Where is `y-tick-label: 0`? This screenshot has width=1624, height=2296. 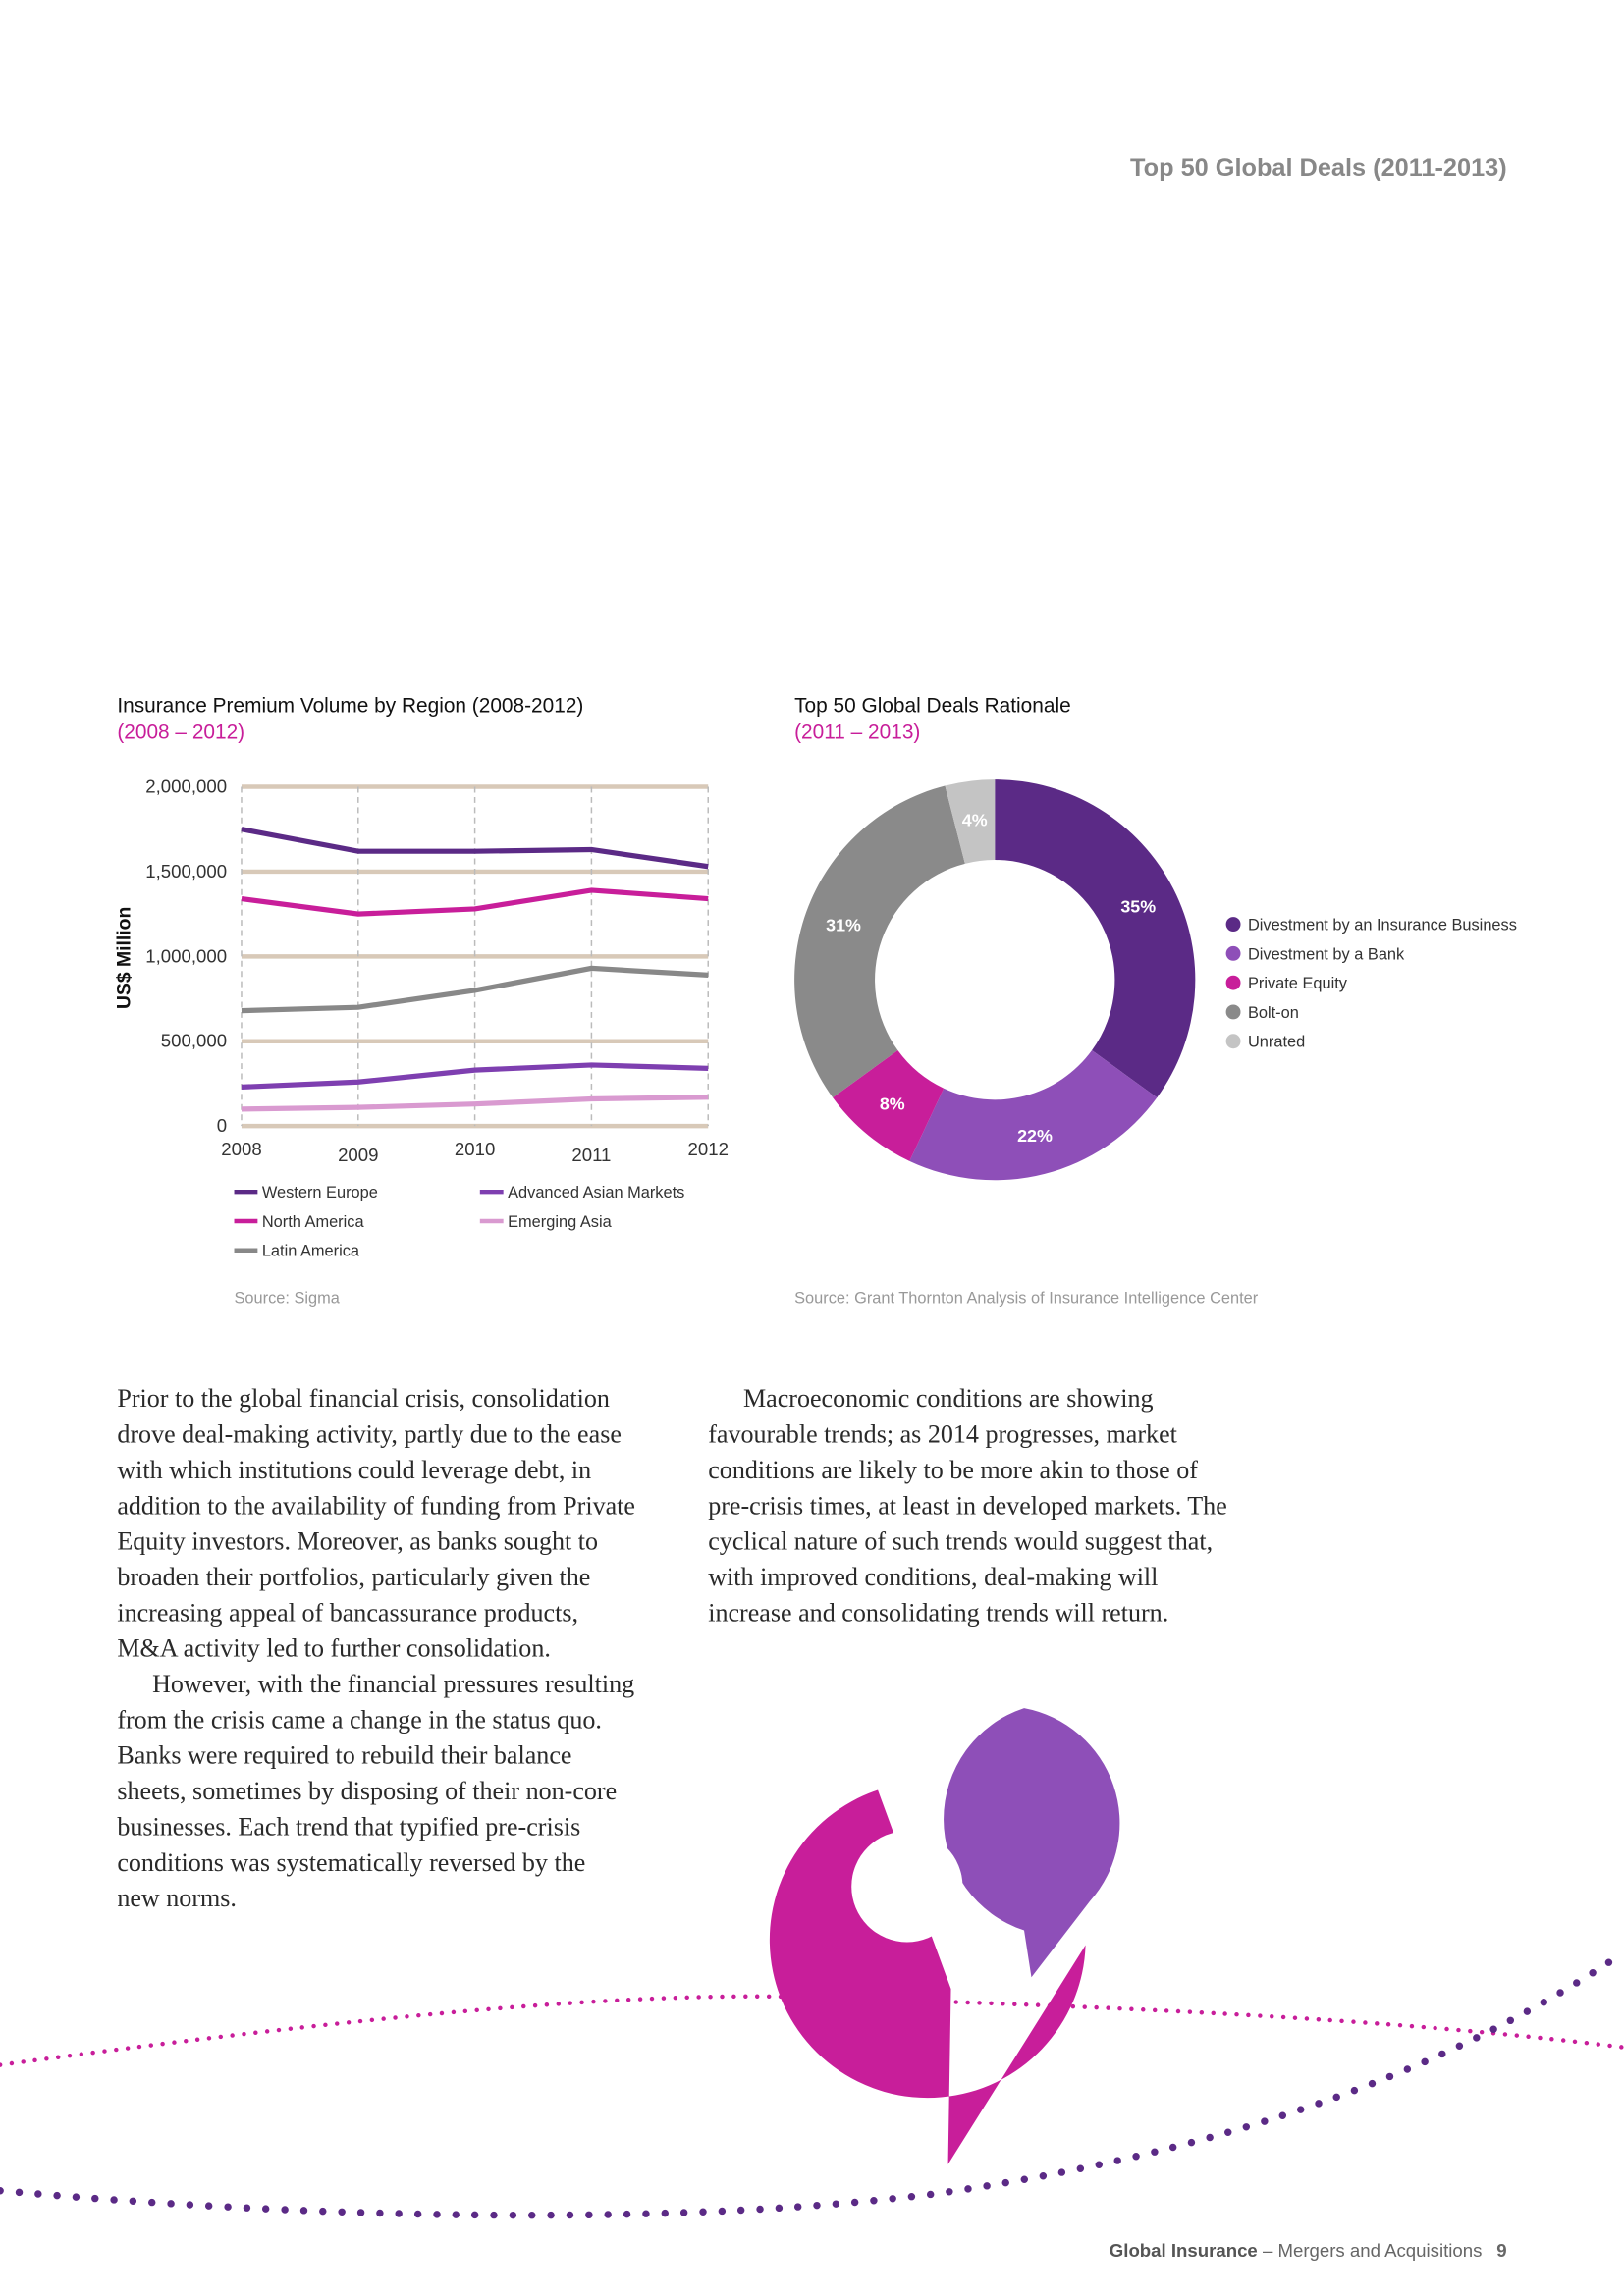 y-tick-label: 0 is located at coordinates (222, 1125).